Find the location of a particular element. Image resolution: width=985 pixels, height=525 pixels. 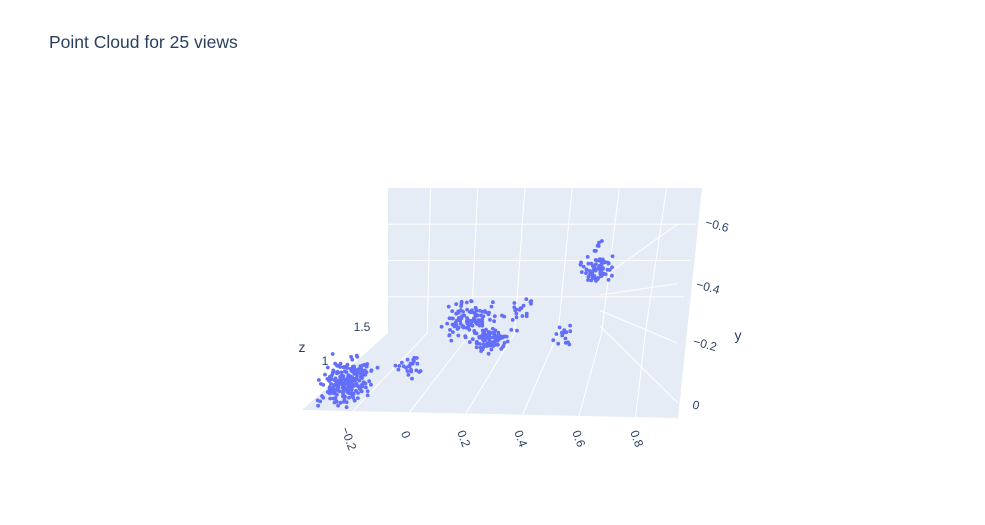

y-axis-title: y is located at coordinates (738, 335).